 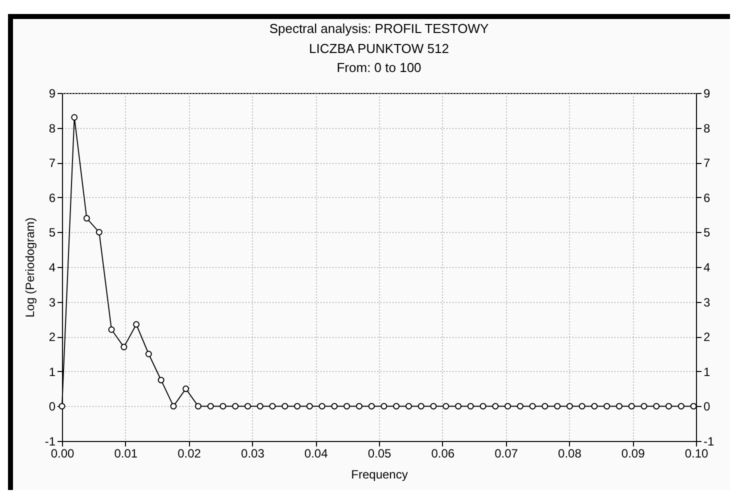 What do you see at coordinates (707, 163) in the screenshot?
I see `y2-tick-label: 7` at bounding box center [707, 163].